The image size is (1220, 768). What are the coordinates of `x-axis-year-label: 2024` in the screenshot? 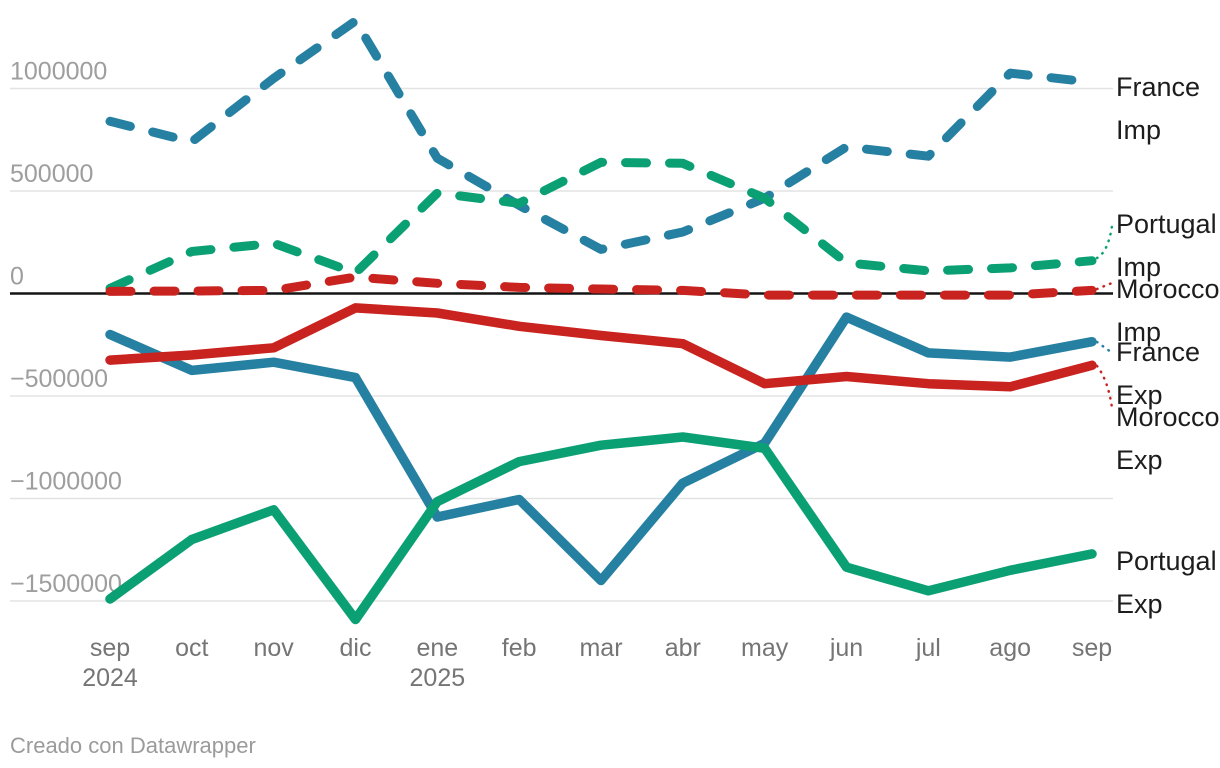 It's located at (110, 678).